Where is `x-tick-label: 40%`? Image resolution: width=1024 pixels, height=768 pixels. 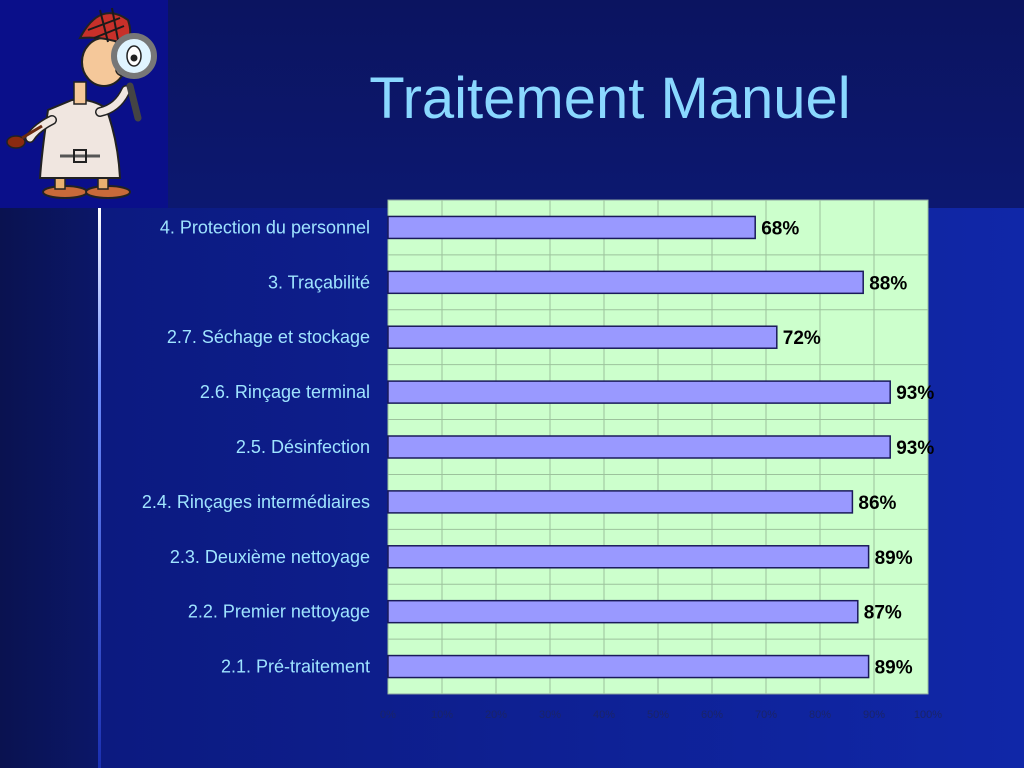 x-tick-label: 40% is located at coordinates (604, 715).